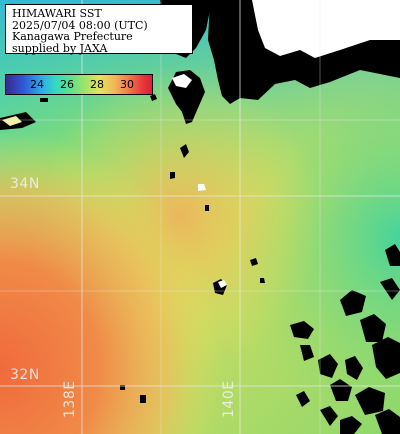 This screenshot has height=434, width=400. I want to click on colorbar-tick-30: 30, so click(127, 84).